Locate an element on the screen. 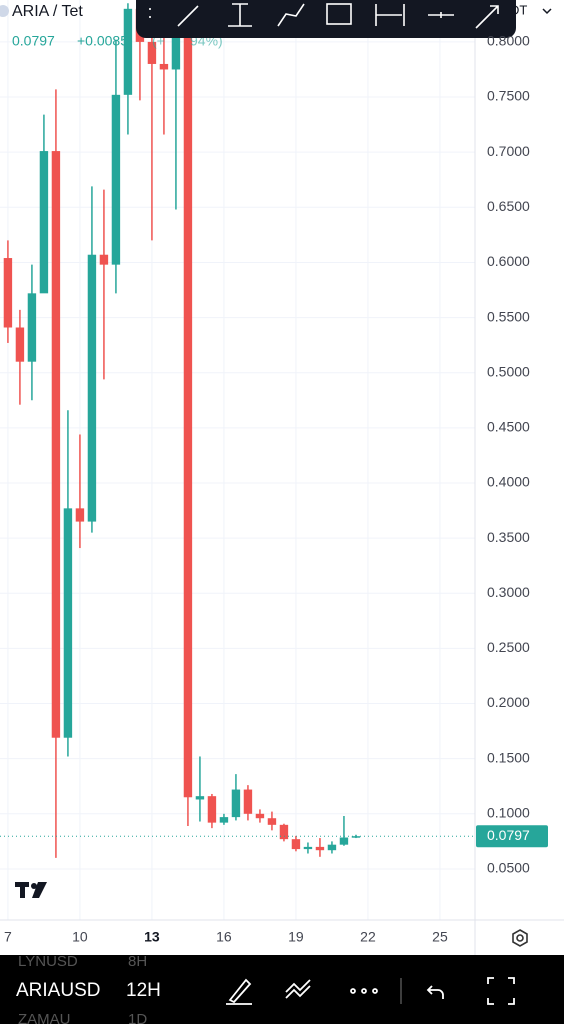 This screenshot has height=1029, width=564. symbol-selector: ARIAUSD is located at coordinates (58, 990).